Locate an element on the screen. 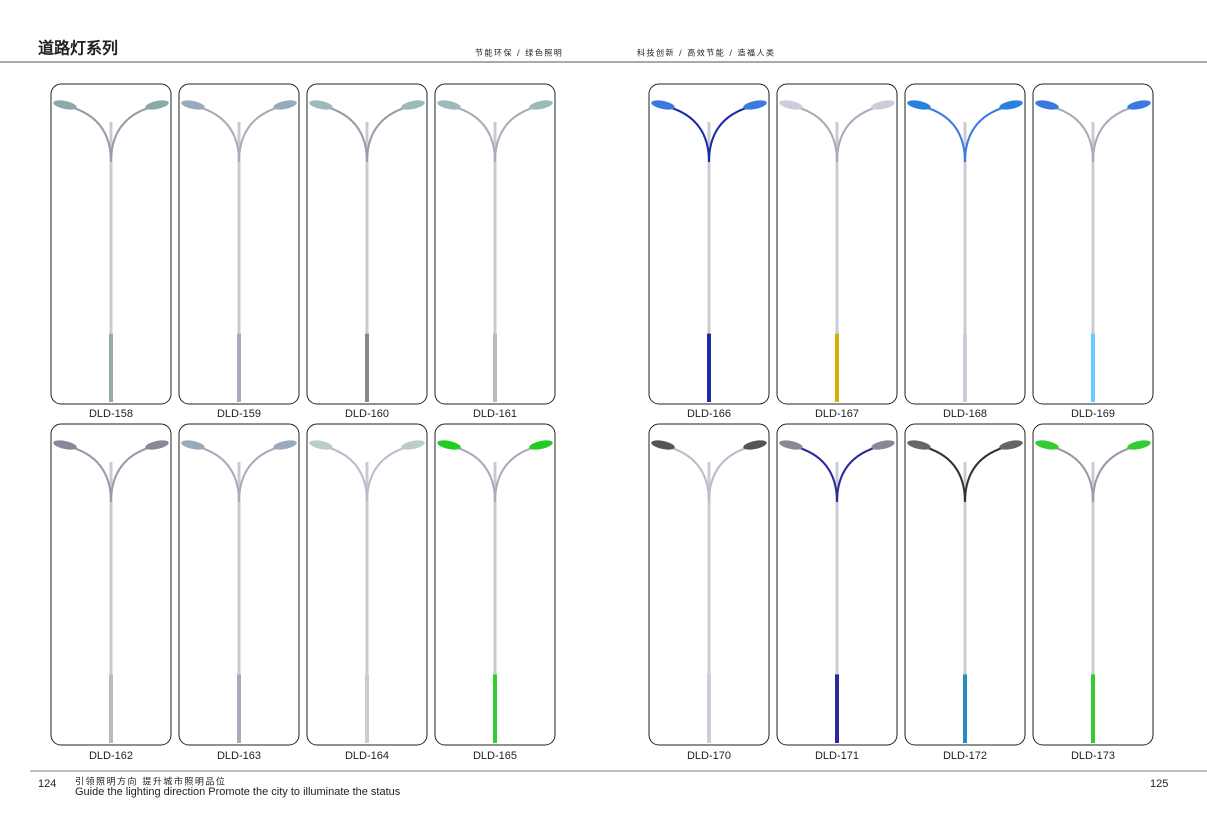 This screenshot has width=1207, height=825. product-label: DLD-159 is located at coordinates (239, 414).